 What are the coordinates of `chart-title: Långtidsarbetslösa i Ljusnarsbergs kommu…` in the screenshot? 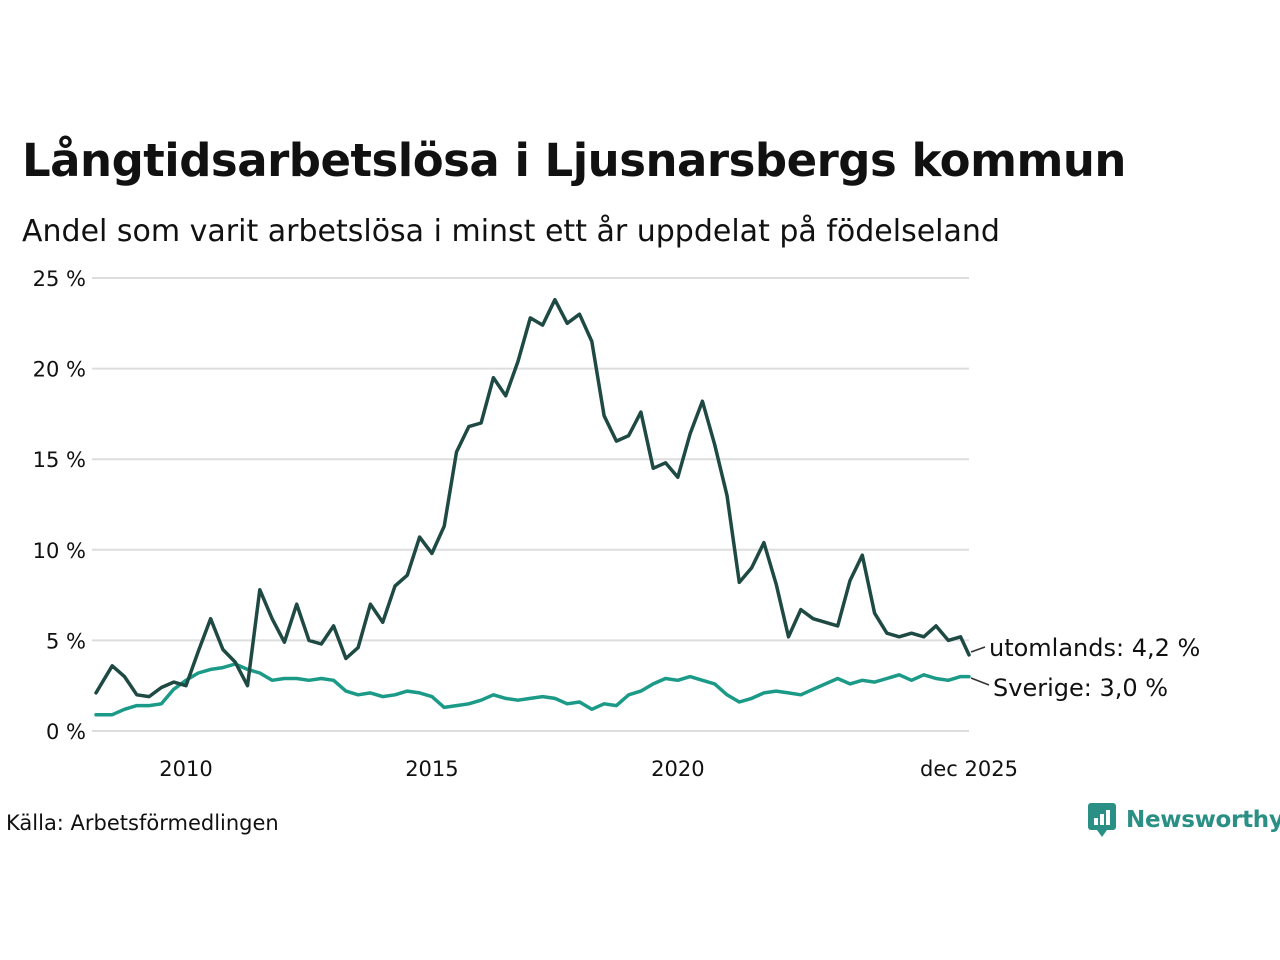 It's located at (574, 160).